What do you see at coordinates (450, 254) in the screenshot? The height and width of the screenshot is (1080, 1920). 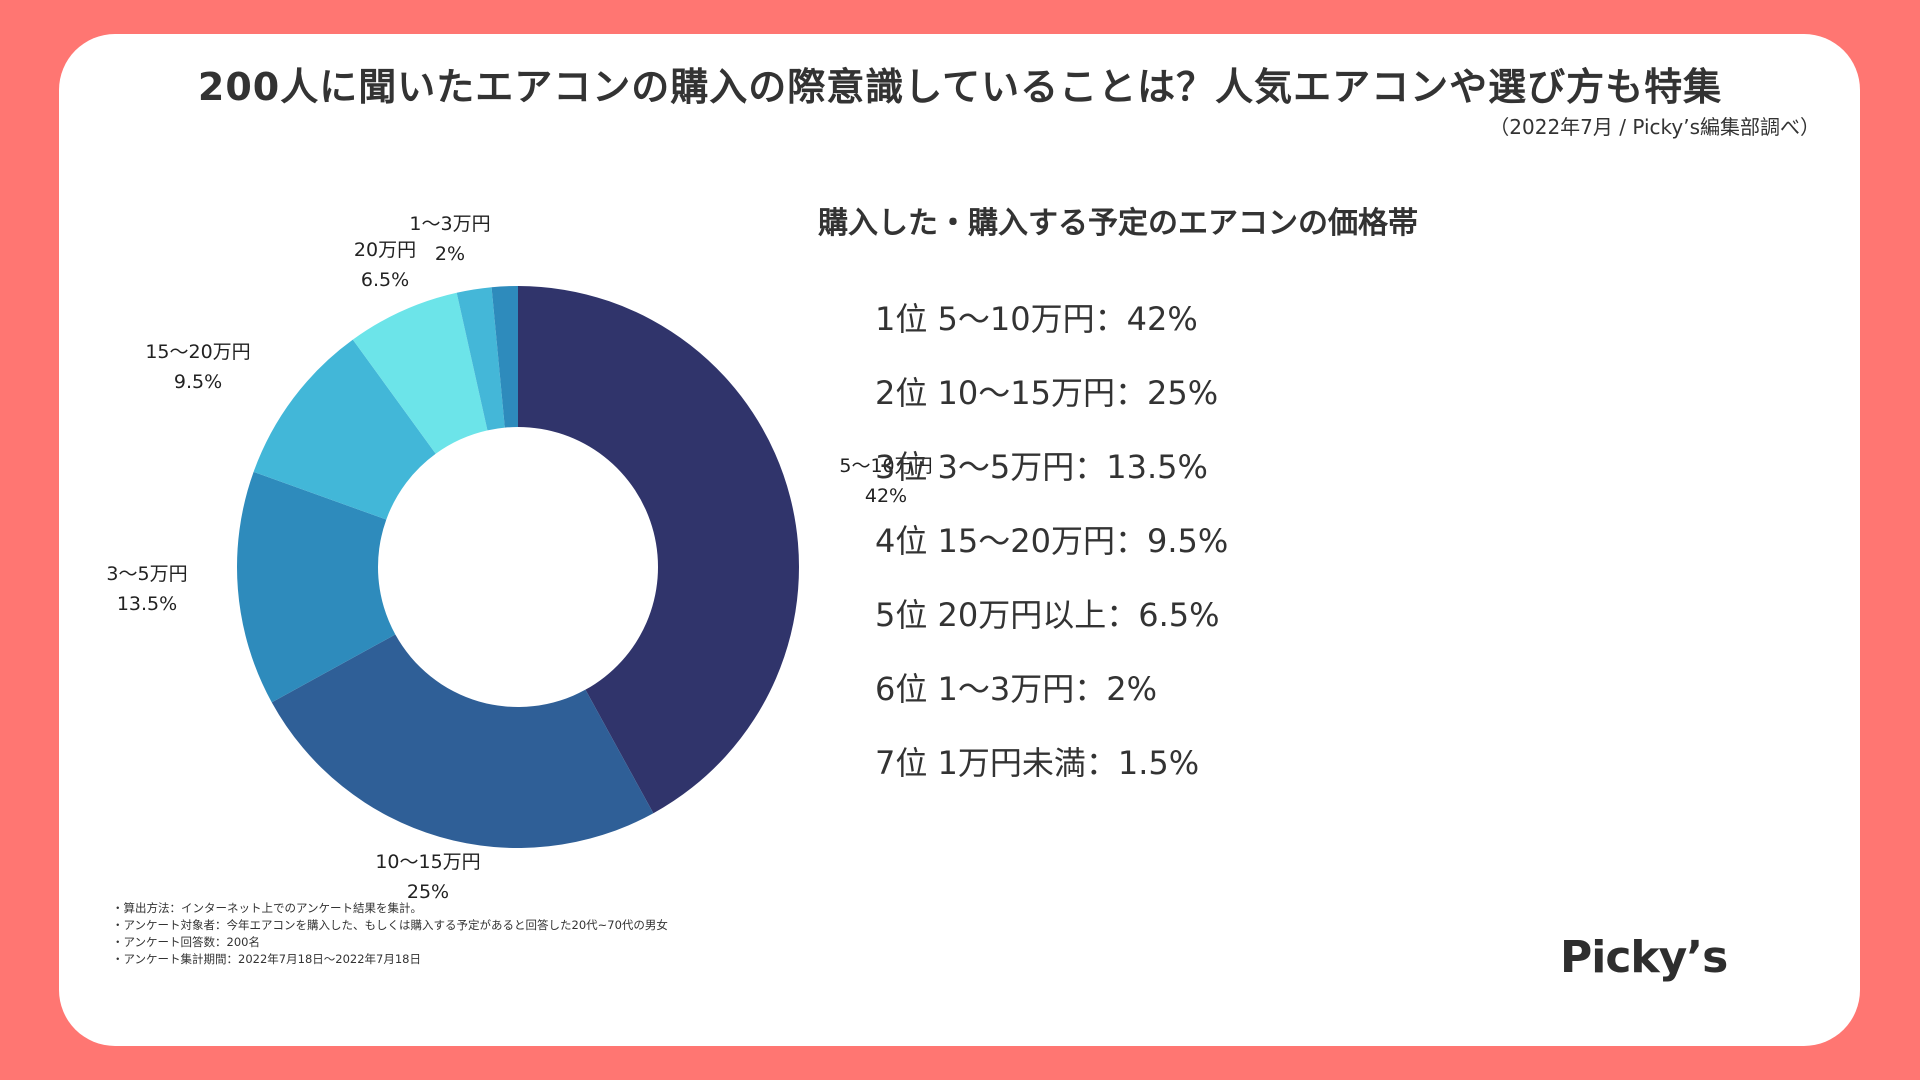 I see `slice-value-label-6: 2%` at bounding box center [450, 254].